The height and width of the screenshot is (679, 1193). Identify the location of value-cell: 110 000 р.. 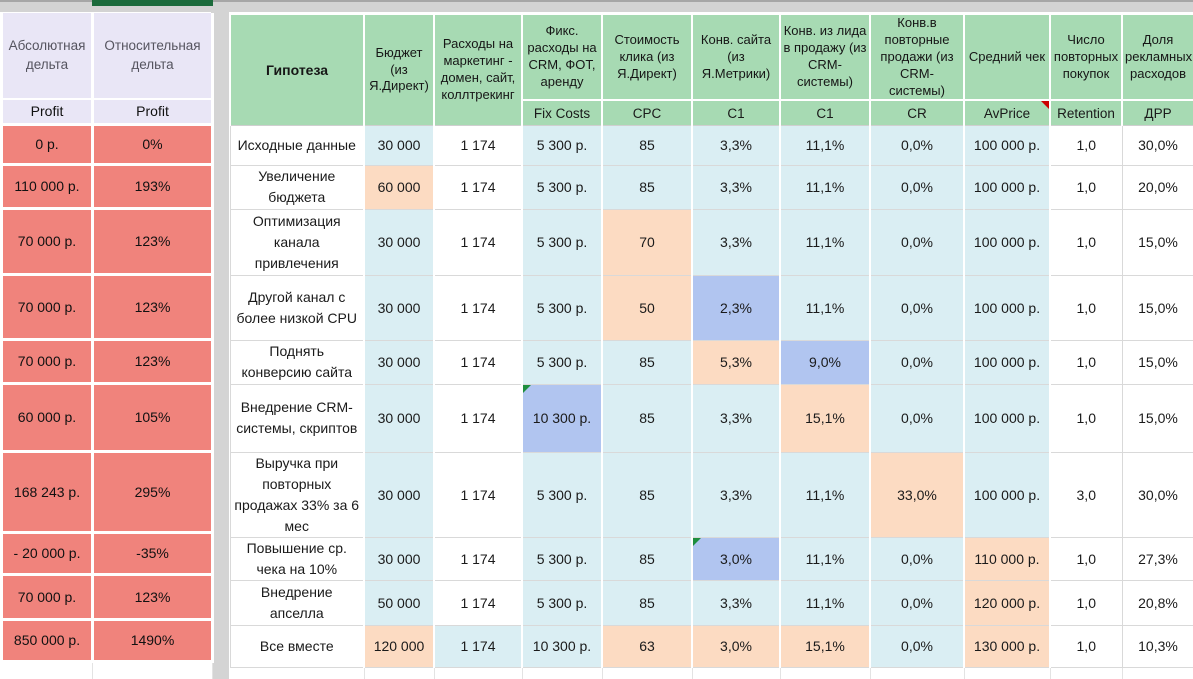
(1007, 558).